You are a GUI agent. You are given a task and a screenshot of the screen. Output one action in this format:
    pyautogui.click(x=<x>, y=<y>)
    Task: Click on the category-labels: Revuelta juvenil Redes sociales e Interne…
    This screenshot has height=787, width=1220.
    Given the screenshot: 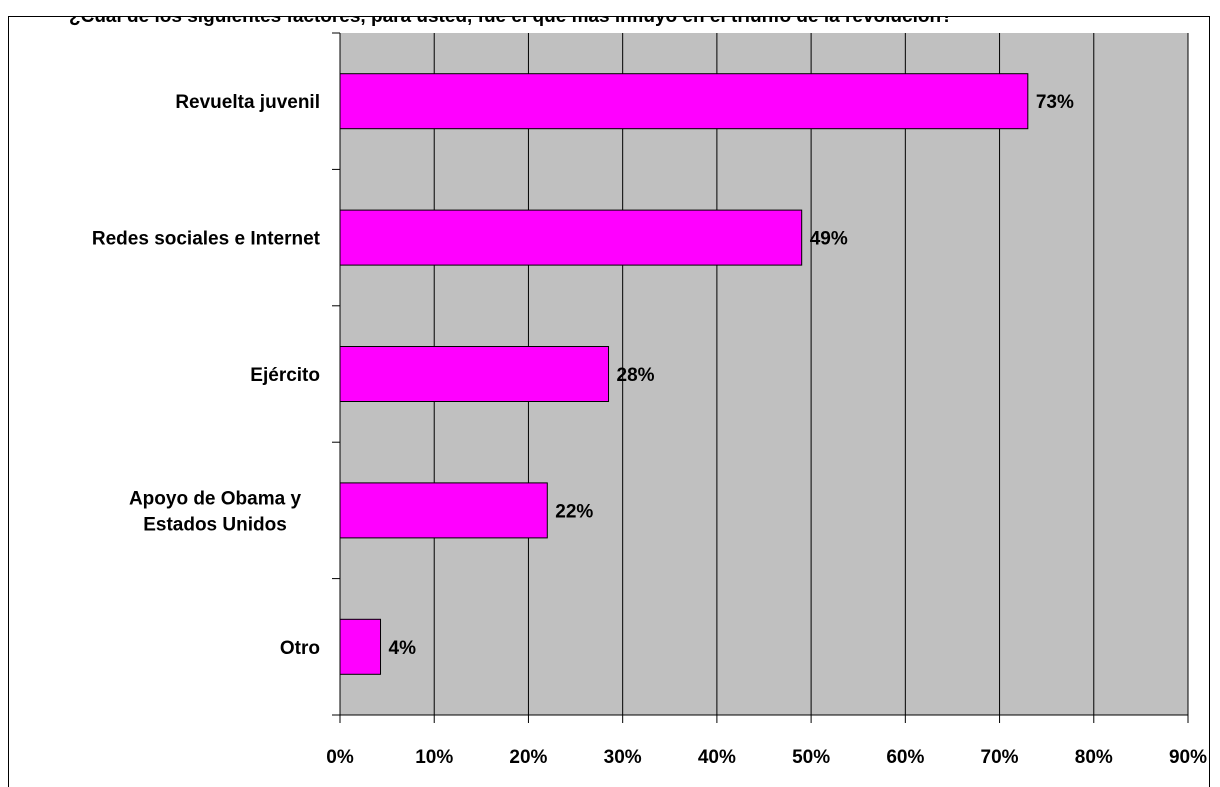 What is the action you would take?
    pyautogui.click(x=206, y=375)
    